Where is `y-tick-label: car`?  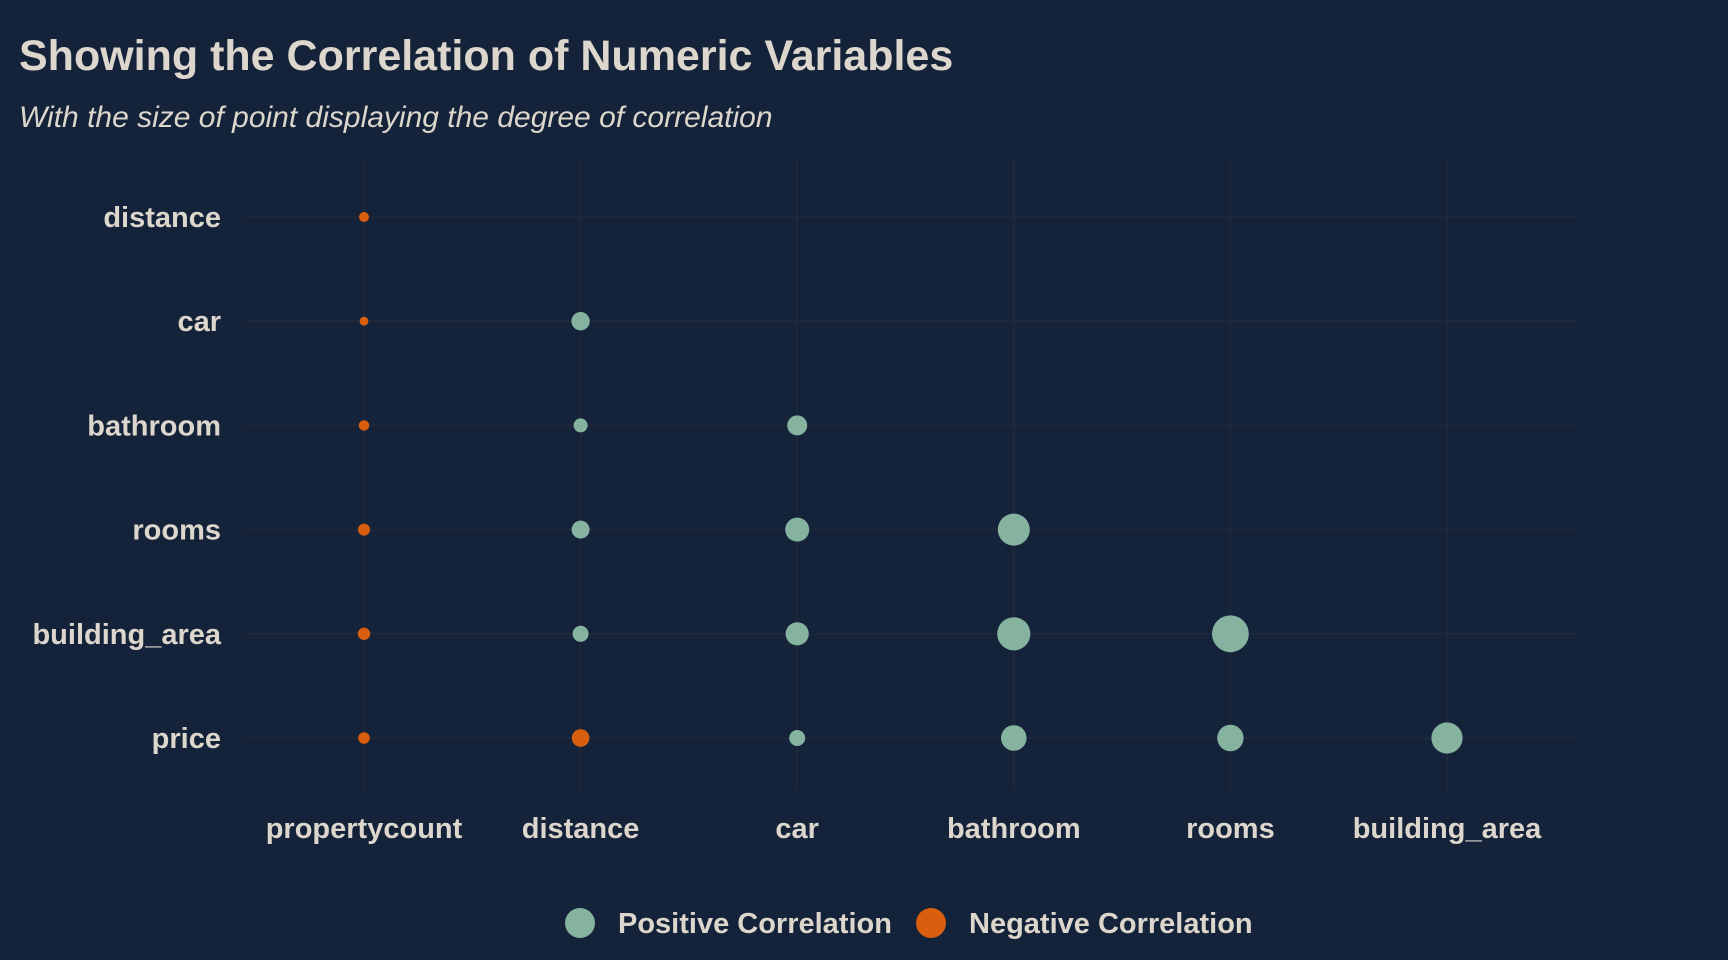
y-tick-label: car is located at coordinates (199, 322).